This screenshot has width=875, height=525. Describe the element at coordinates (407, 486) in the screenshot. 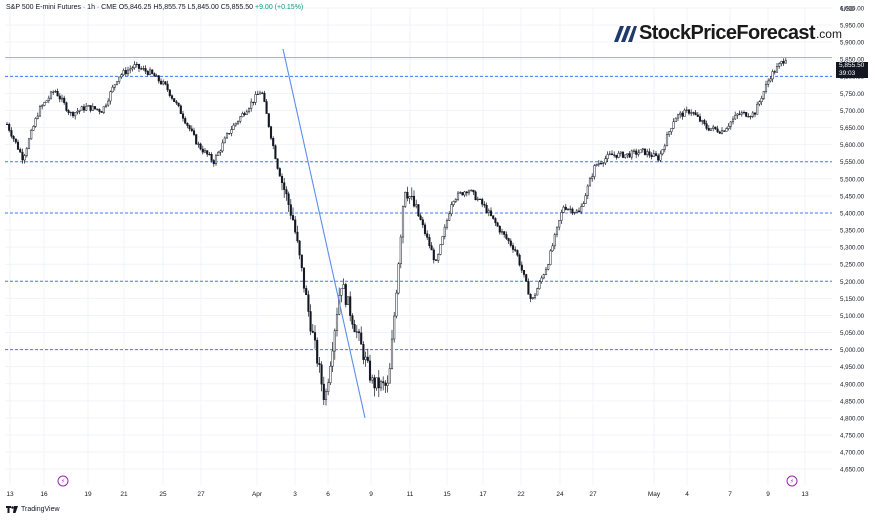

I see `time-axis: 13 16 19 21 25 27 Apr 3 6 9 11 15 17 22 24 27 May 4 7 9 13 ⚡ ⚡` at that location.